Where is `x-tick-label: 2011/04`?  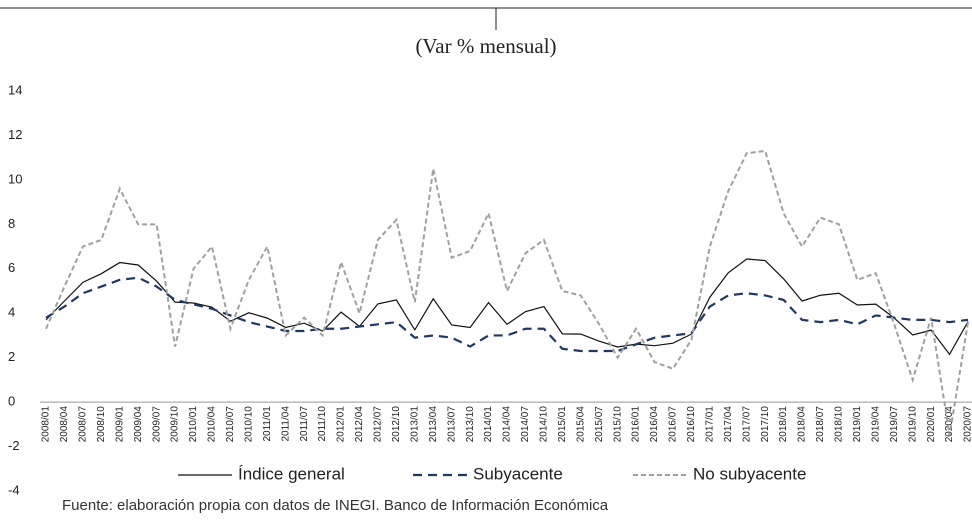 x-tick-label: 2011/04 is located at coordinates (285, 424).